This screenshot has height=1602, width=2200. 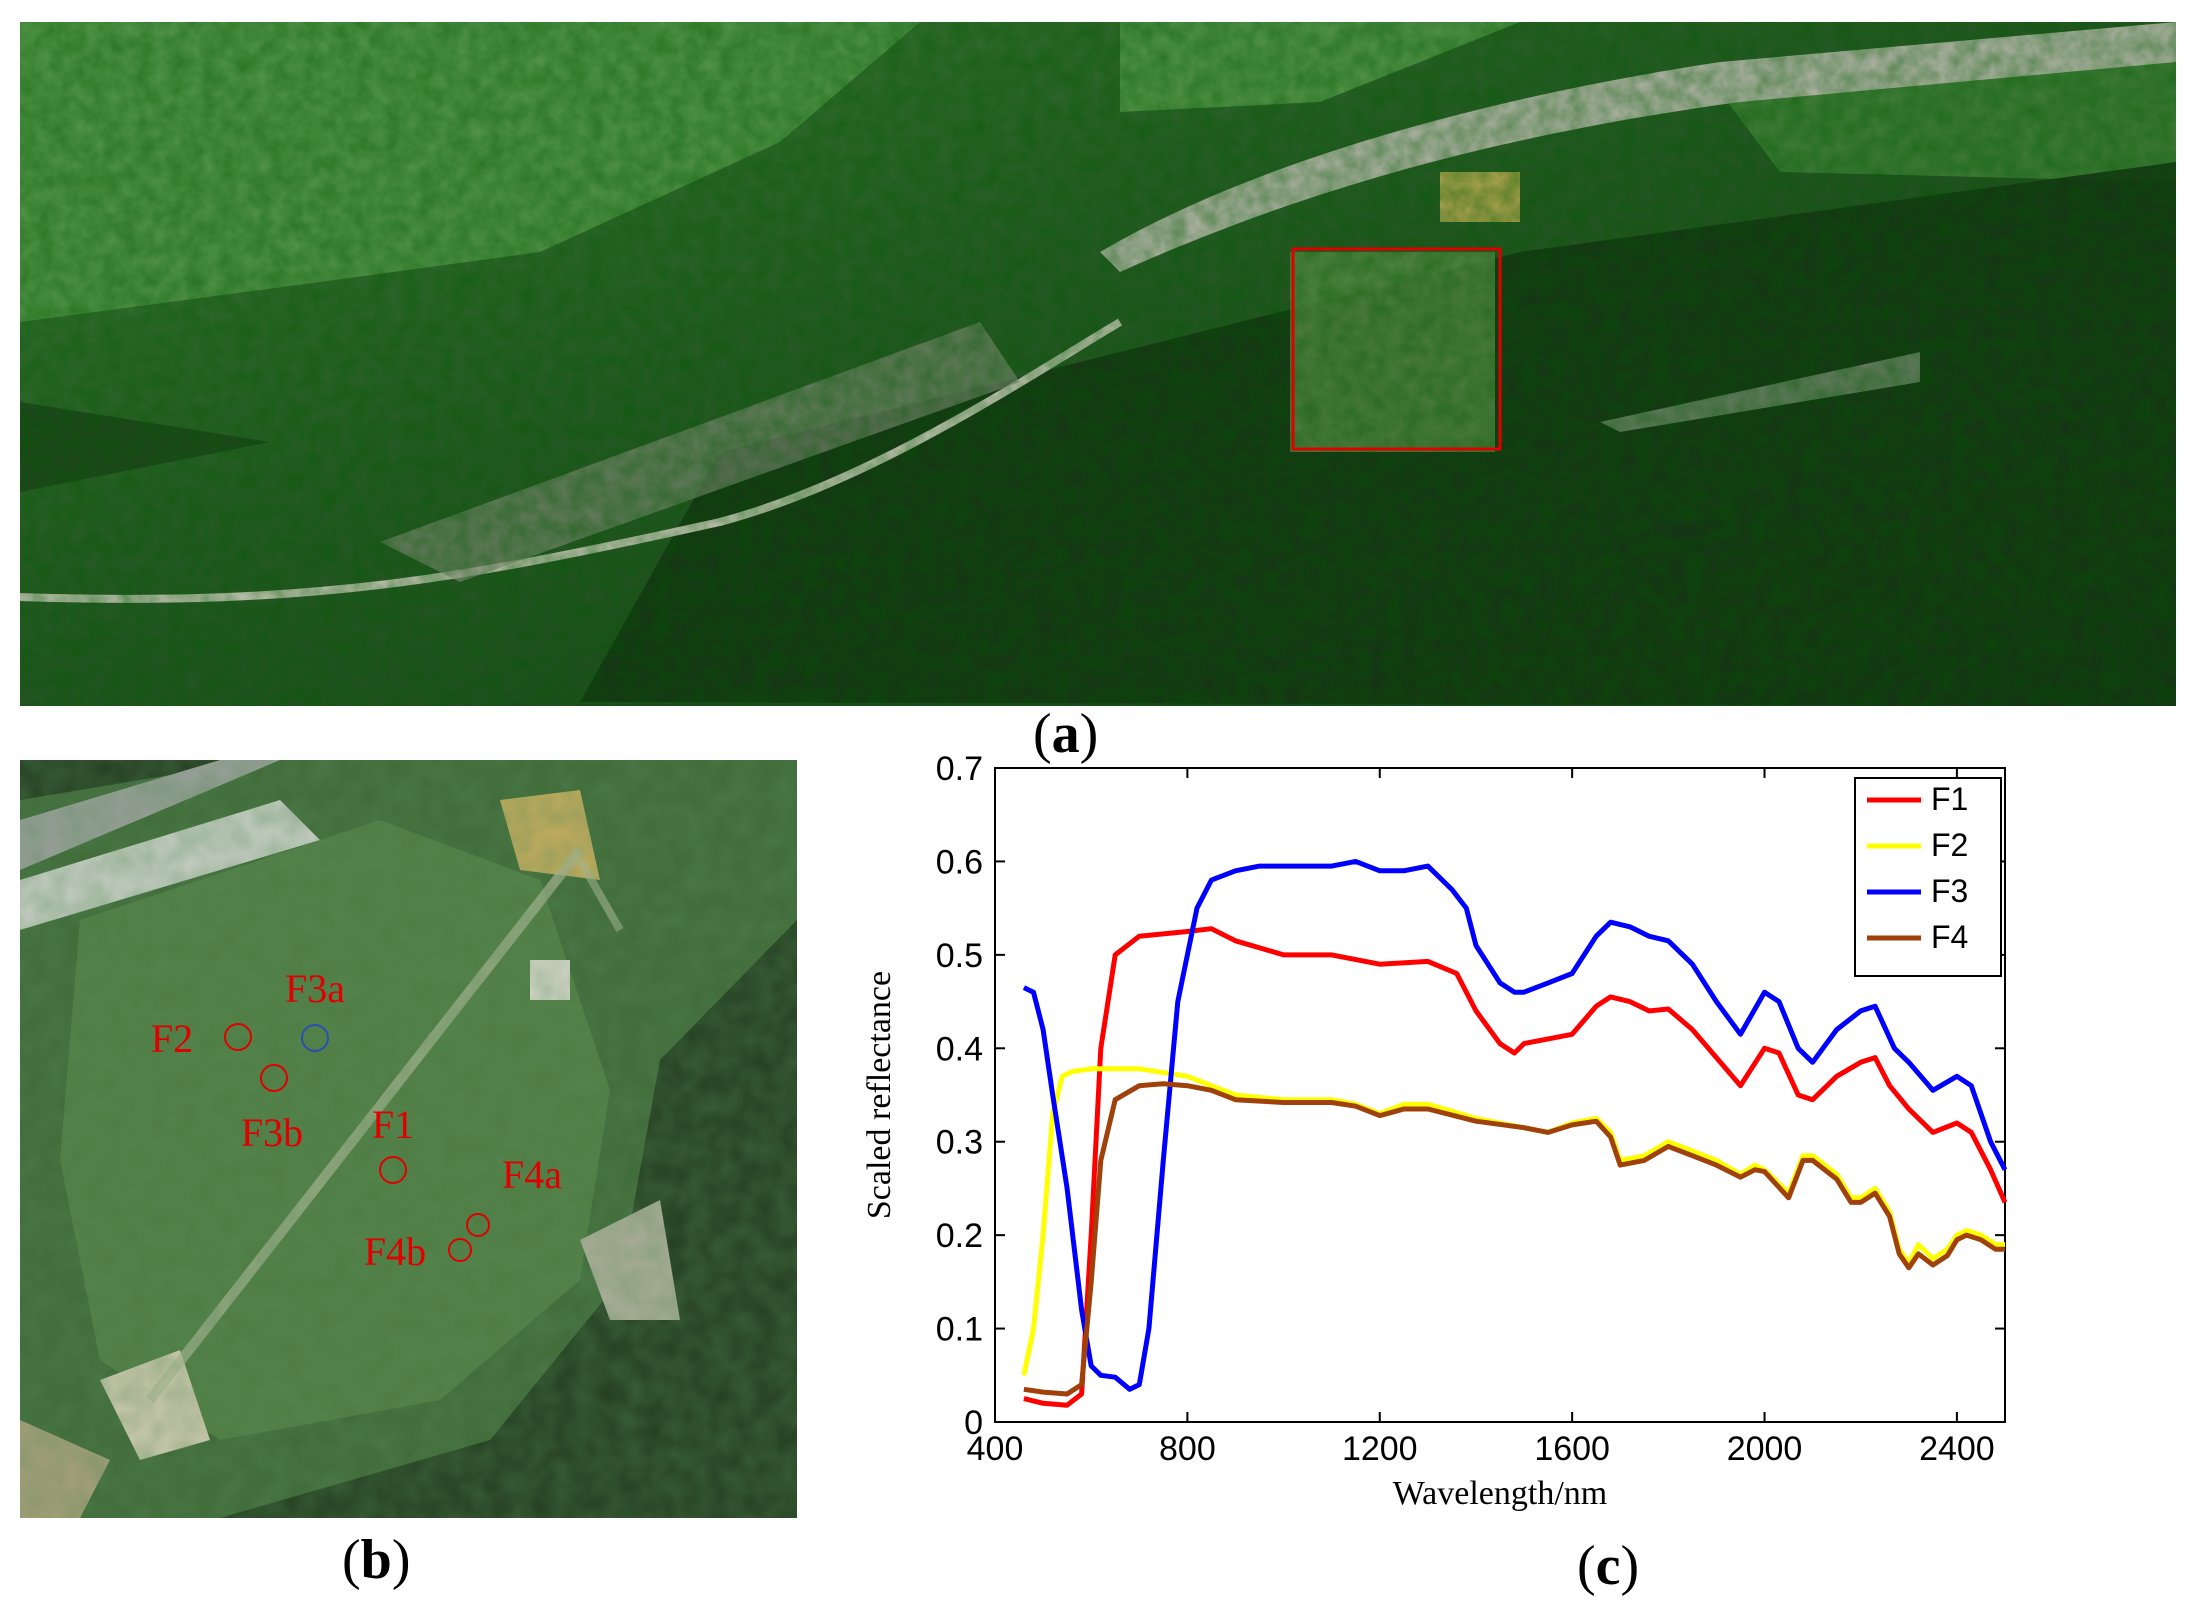 What do you see at coordinates (315, 988) in the screenshot?
I see `marker-f3a-label: F3a` at bounding box center [315, 988].